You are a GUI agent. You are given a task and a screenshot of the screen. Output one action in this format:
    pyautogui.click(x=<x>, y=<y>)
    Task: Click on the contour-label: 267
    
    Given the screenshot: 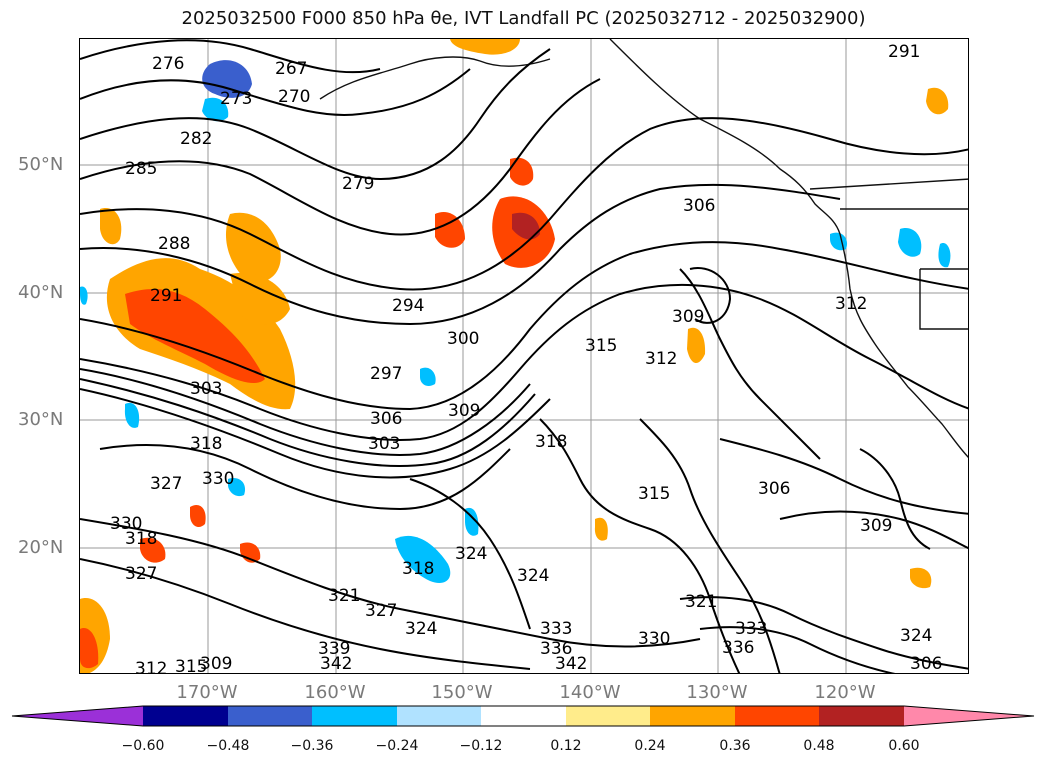 What is the action you would take?
    pyautogui.click(x=291, y=69)
    